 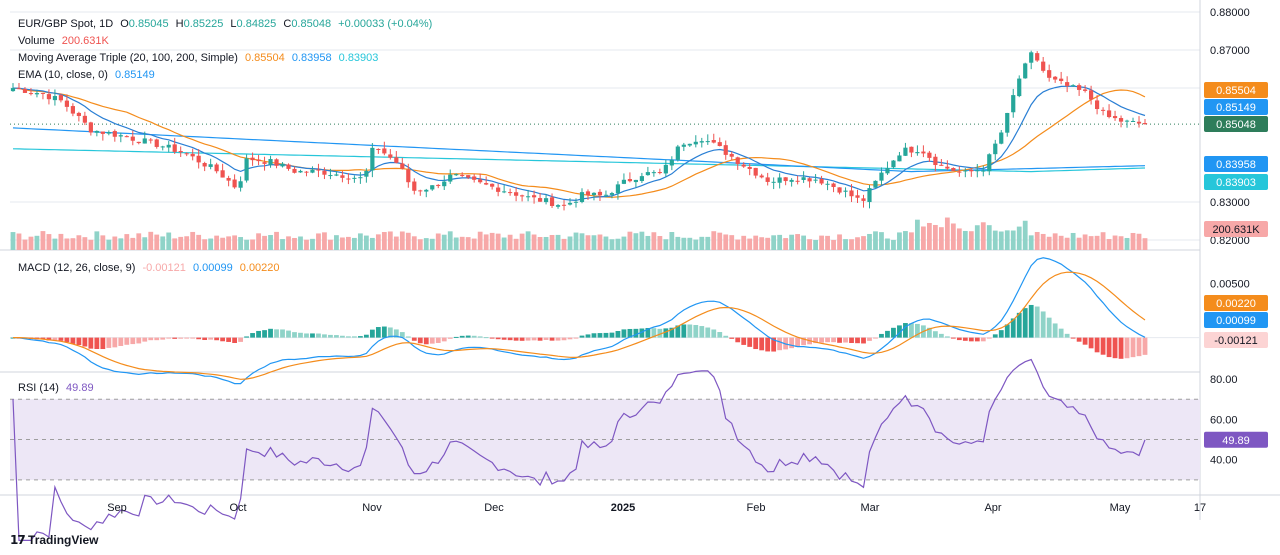 I want to click on time-axis-label: Sep, so click(x=117, y=508).